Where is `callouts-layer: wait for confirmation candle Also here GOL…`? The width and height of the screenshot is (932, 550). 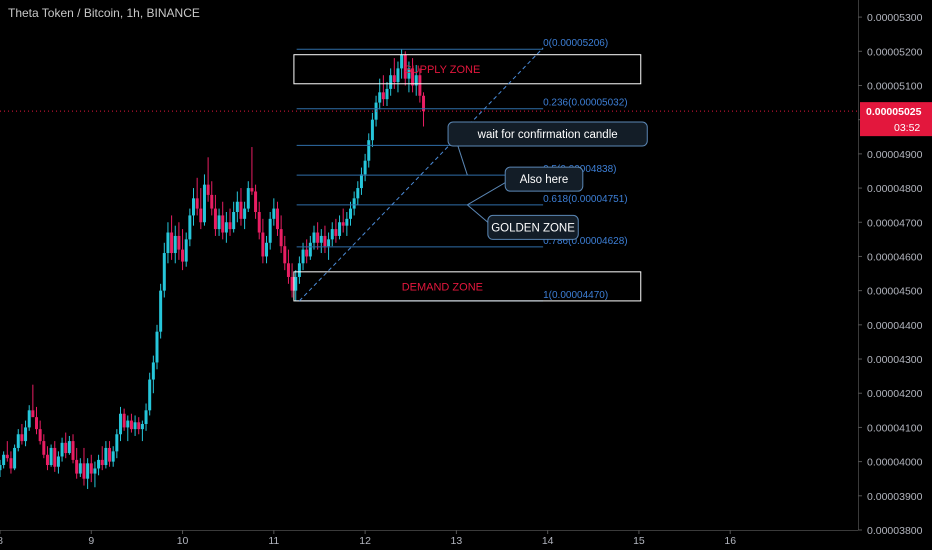
callouts-layer: wait for confirmation candle Also here GOL… is located at coordinates (547, 180).